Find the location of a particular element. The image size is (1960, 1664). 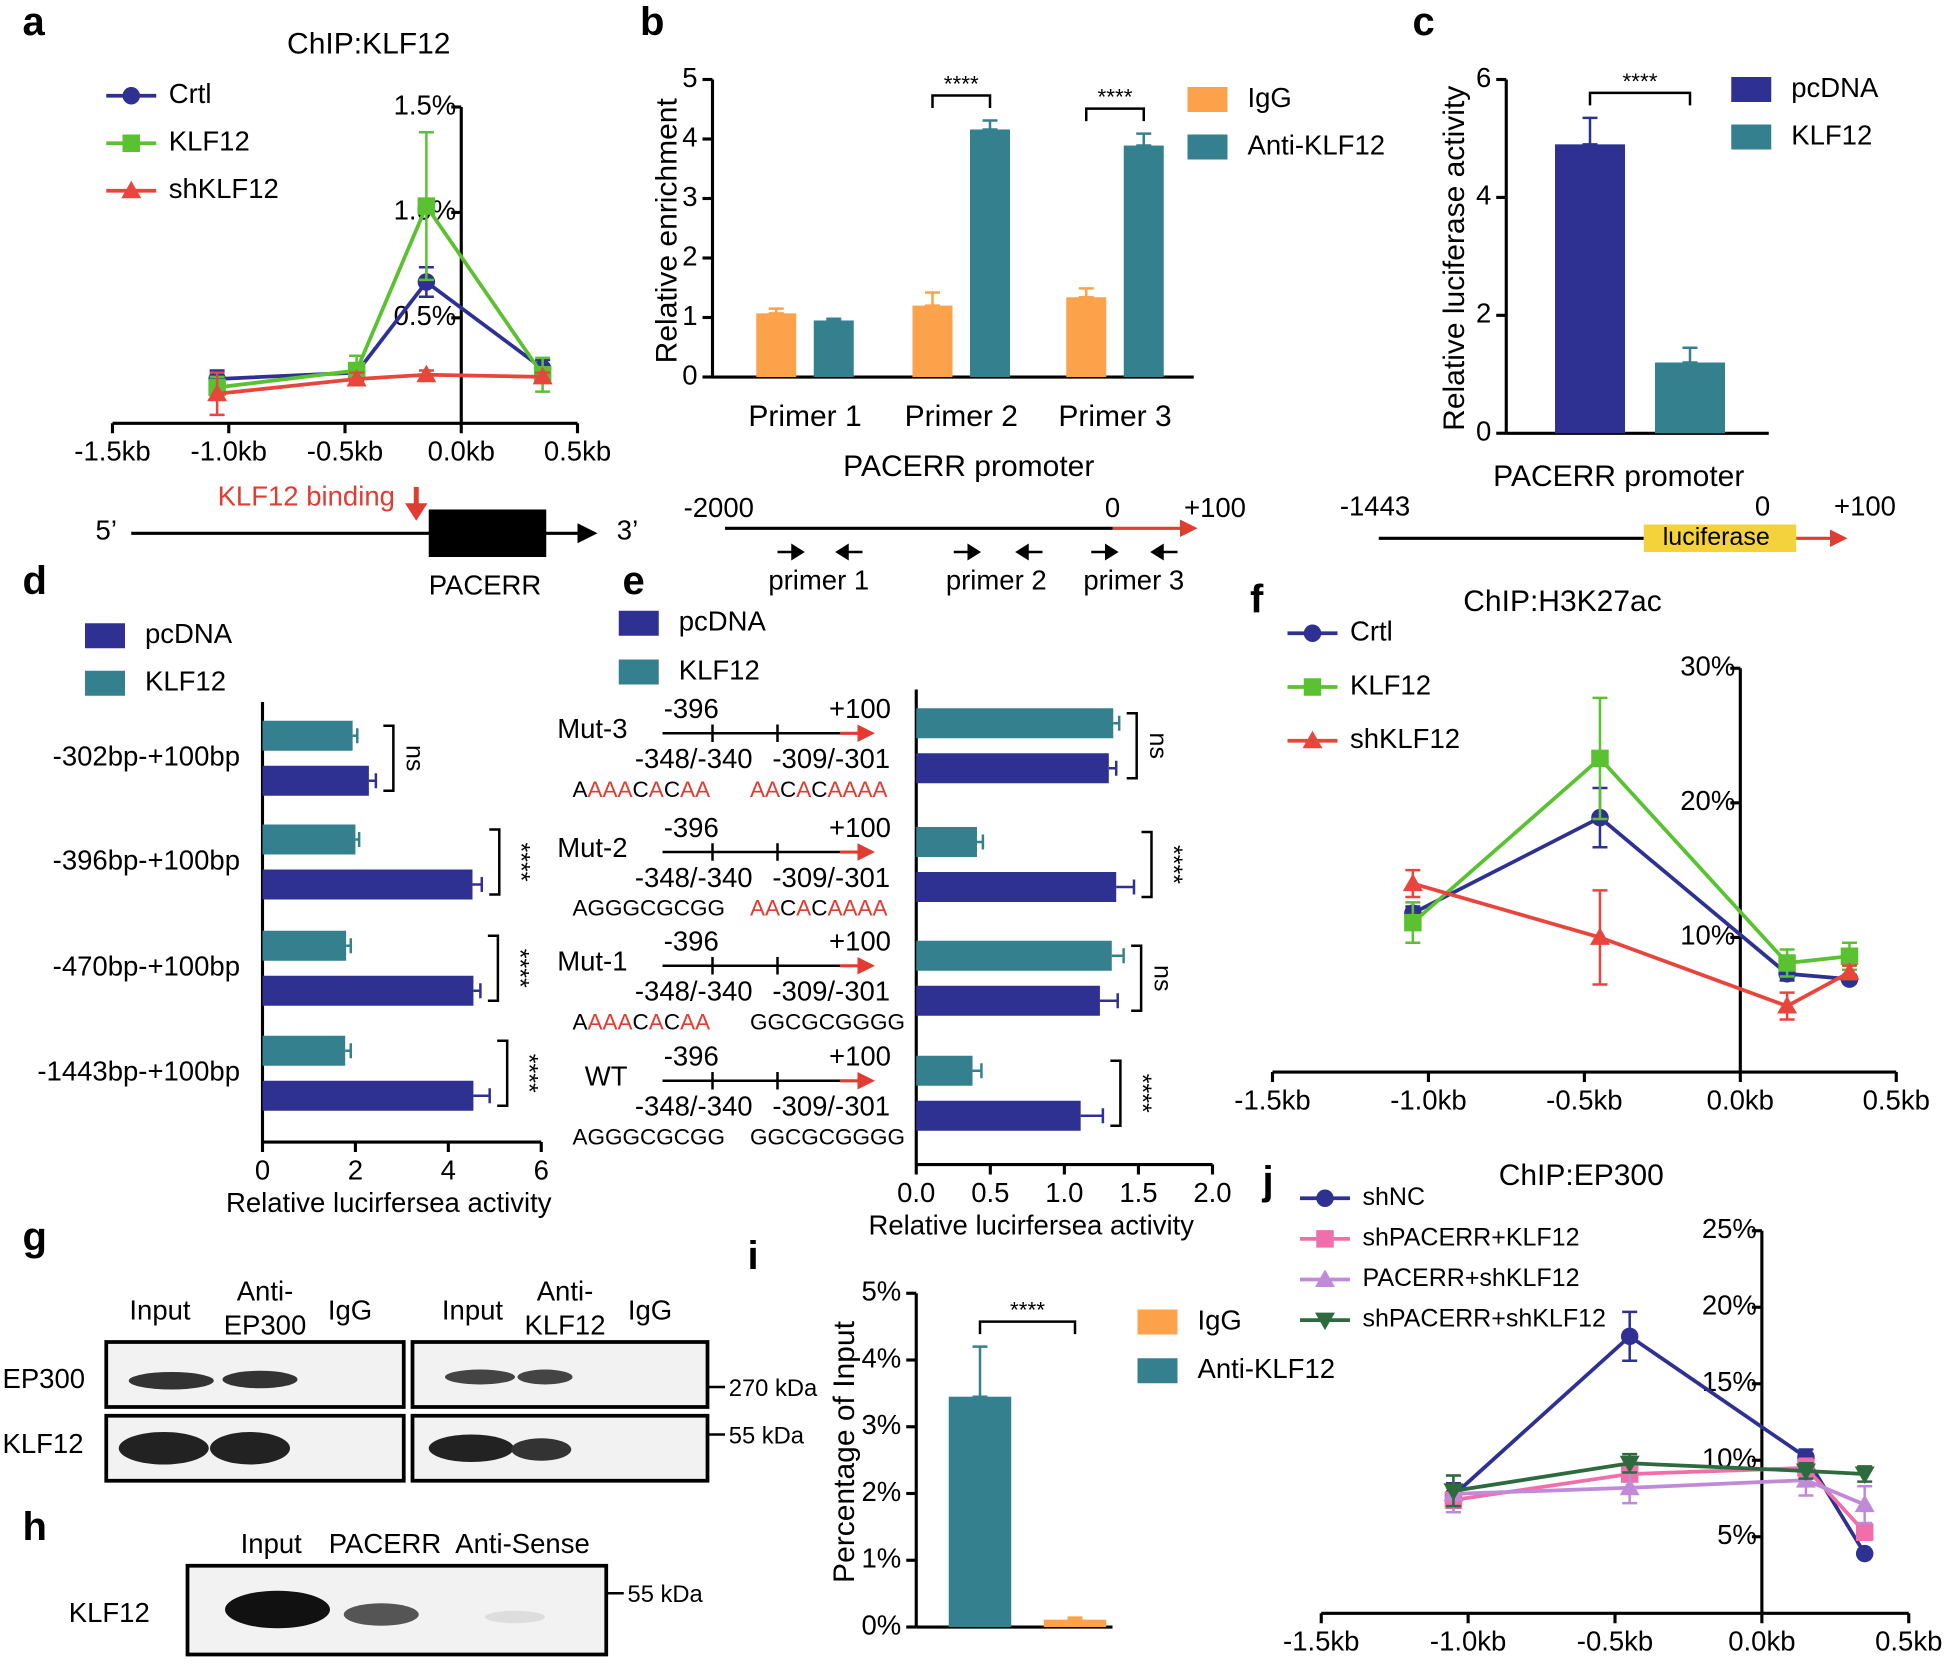

sequence-segment: AGGGCGCGG is located at coordinates (649, 1136).